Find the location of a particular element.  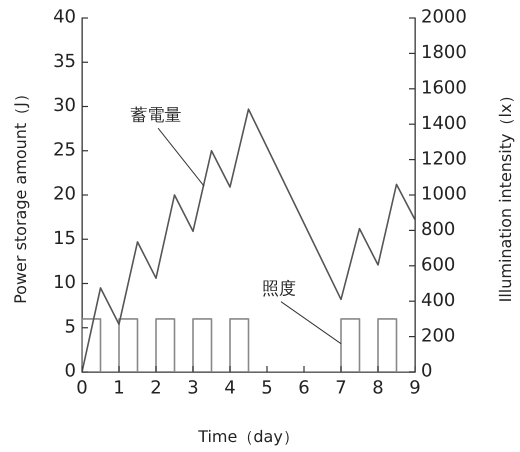

y2-axis-title: Illumination intensity（lx） is located at coordinates (506, 195).